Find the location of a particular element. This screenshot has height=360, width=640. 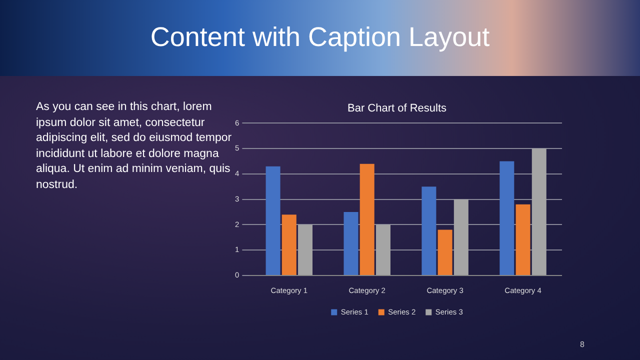

text: Content with Caption Layout is located at coordinates (320, 37).